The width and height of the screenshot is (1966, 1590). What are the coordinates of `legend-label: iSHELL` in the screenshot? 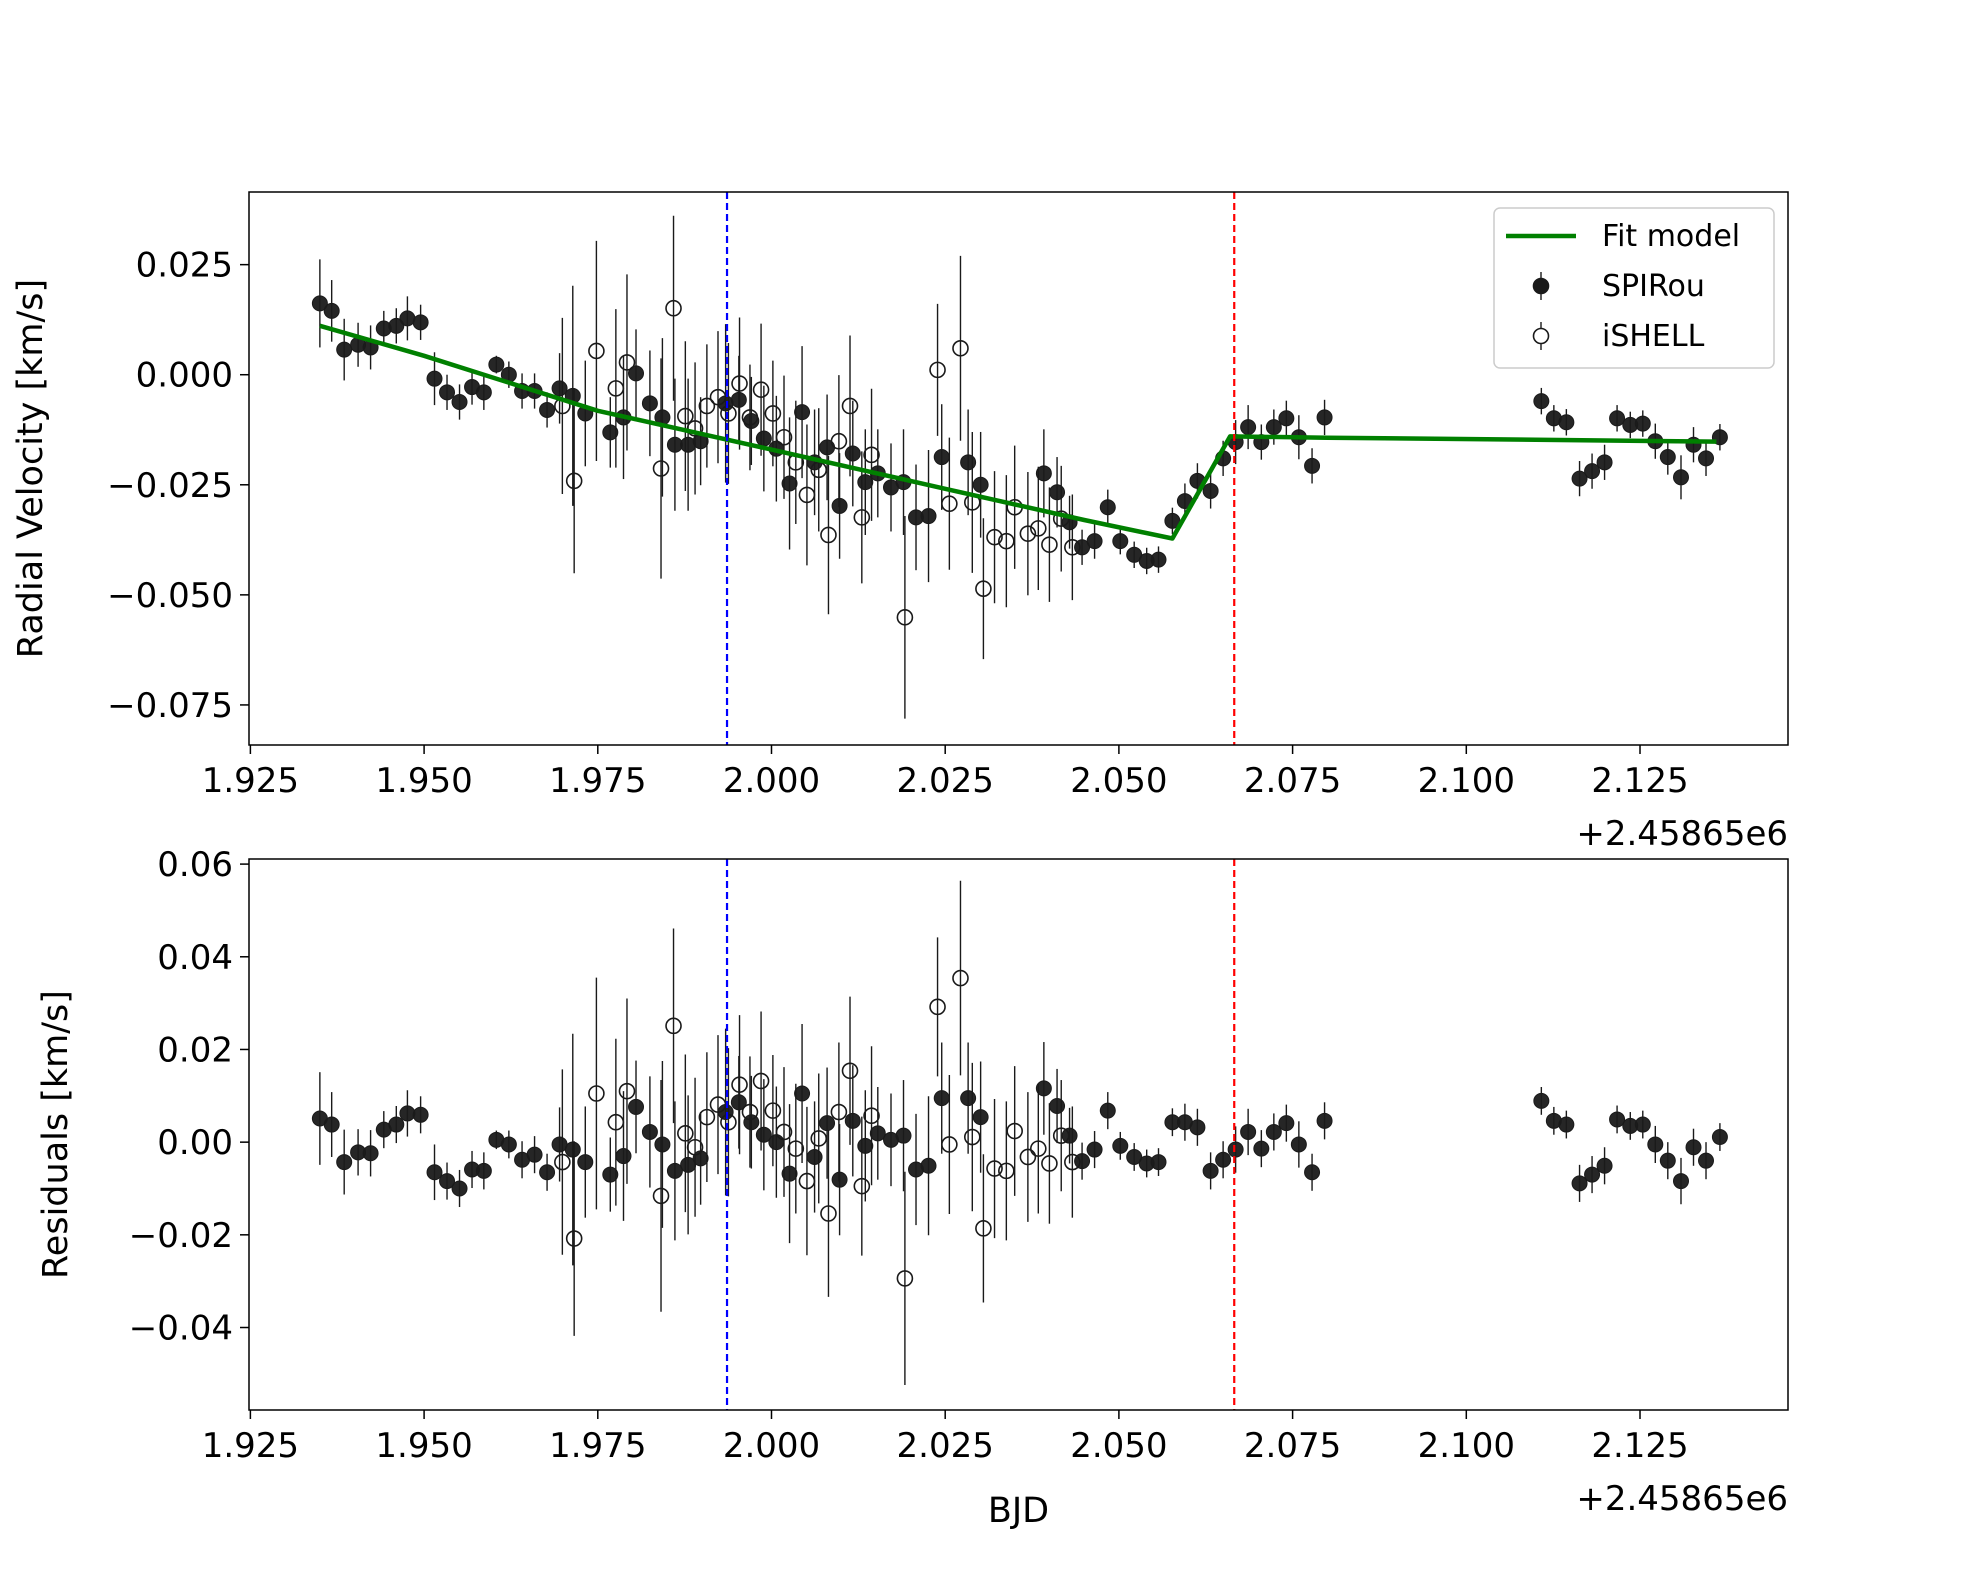 It's located at (1653, 336).